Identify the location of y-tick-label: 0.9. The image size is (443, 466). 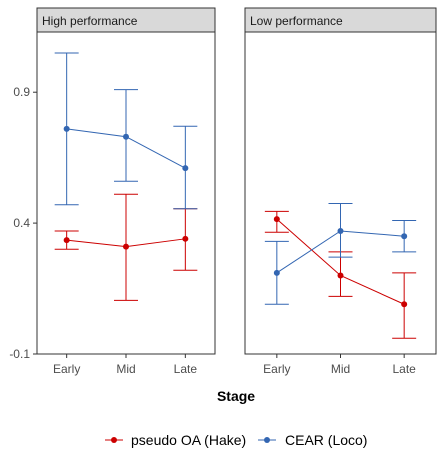
(21, 92).